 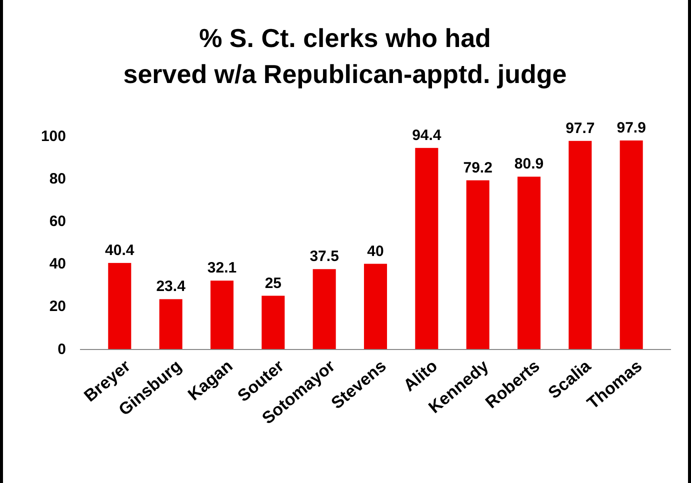 I want to click on data-label: 79.2, so click(x=477, y=167).